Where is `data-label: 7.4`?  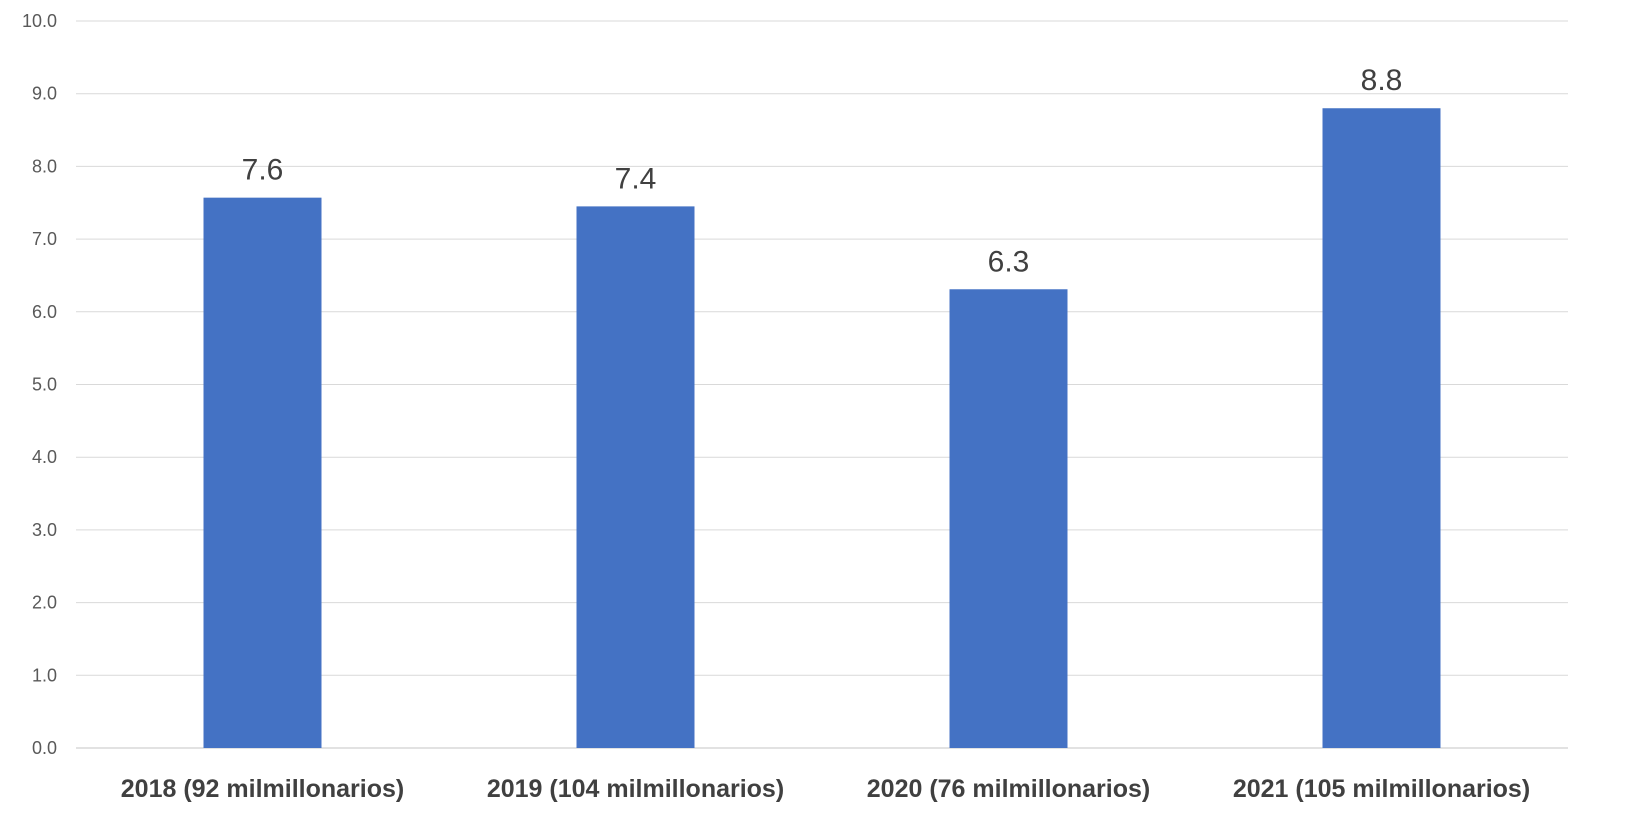
data-label: 7.4 is located at coordinates (636, 178).